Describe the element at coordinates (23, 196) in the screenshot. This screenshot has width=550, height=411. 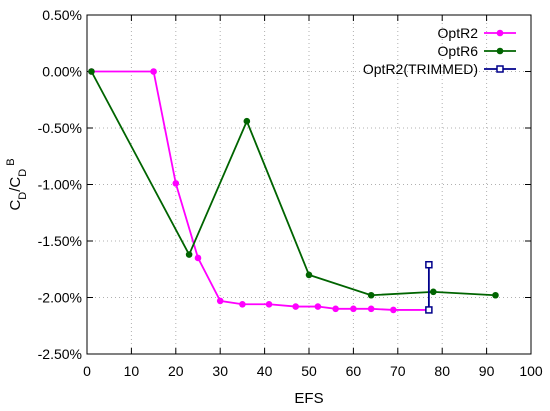
I see `y-axis-title-sub1: D` at that location.